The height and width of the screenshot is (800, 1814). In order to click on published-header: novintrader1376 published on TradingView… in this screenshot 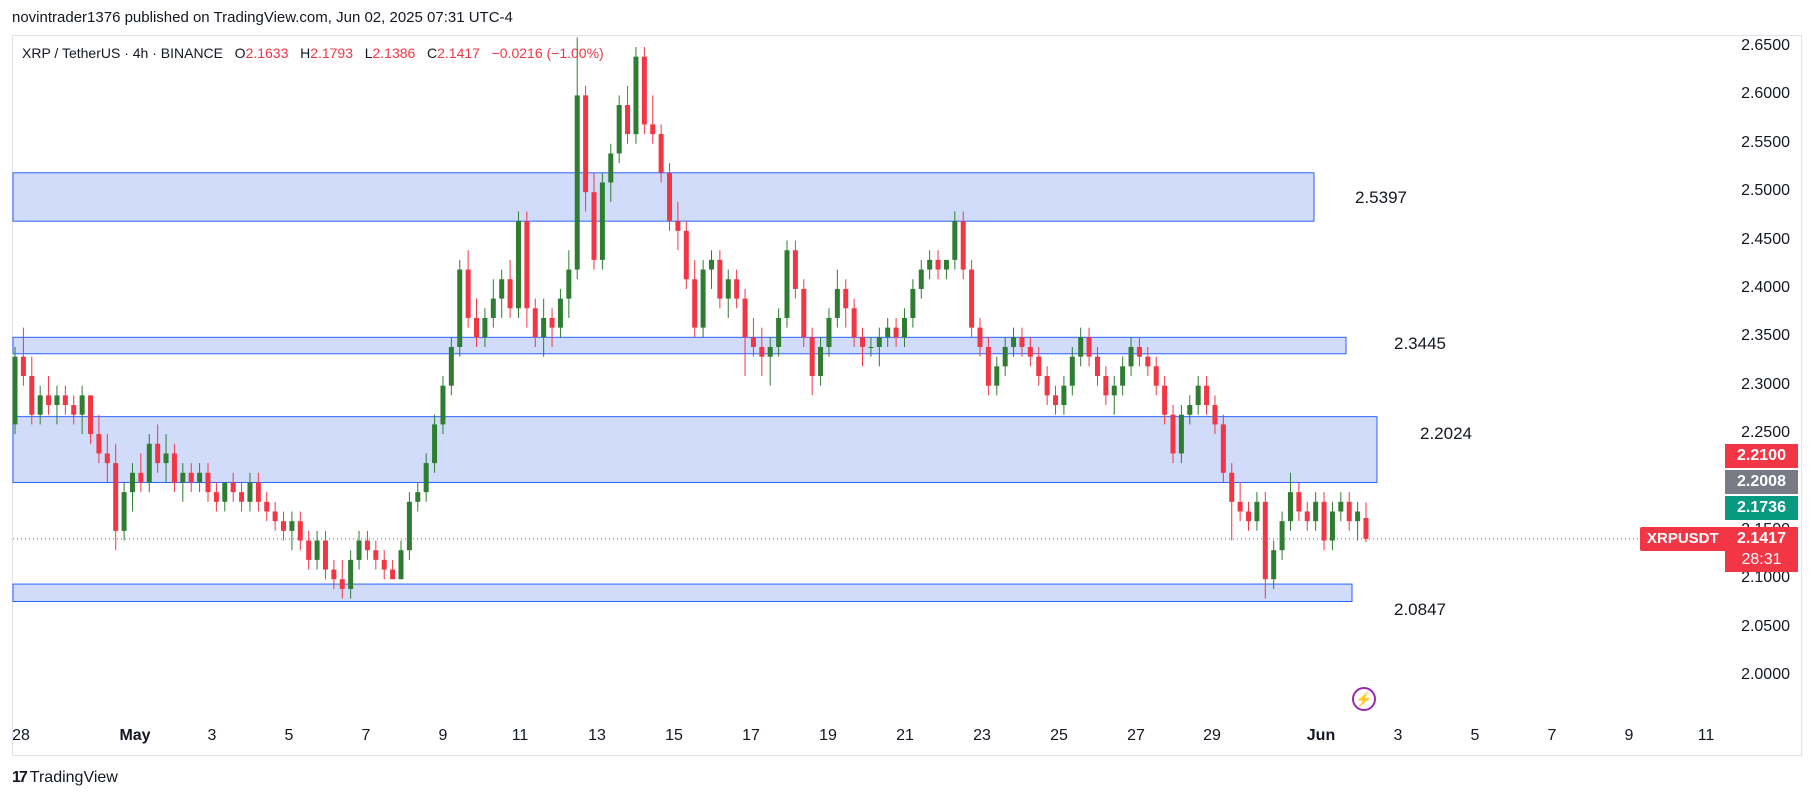, I will do `click(262, 17)`.